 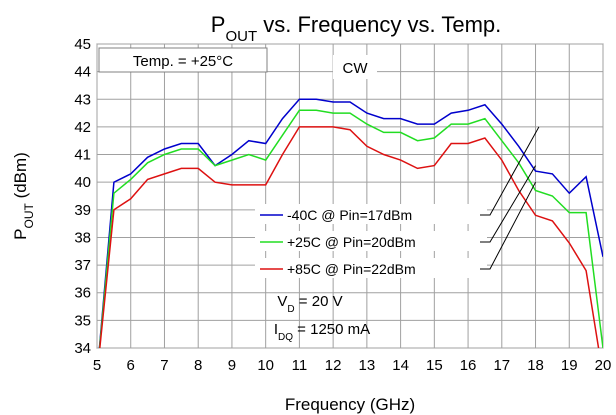 What do you see at coordinates (367, 365) in the screenshot?
I see `x-tick-label: 13` at bounding box center [367, 365].